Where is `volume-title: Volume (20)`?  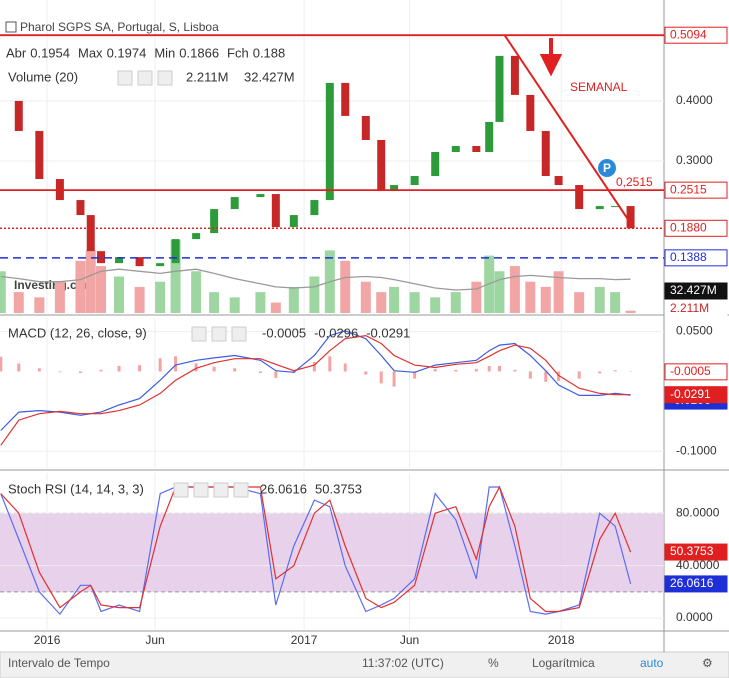
volume-title: Volume (20) is located at coordinates (43, 76).